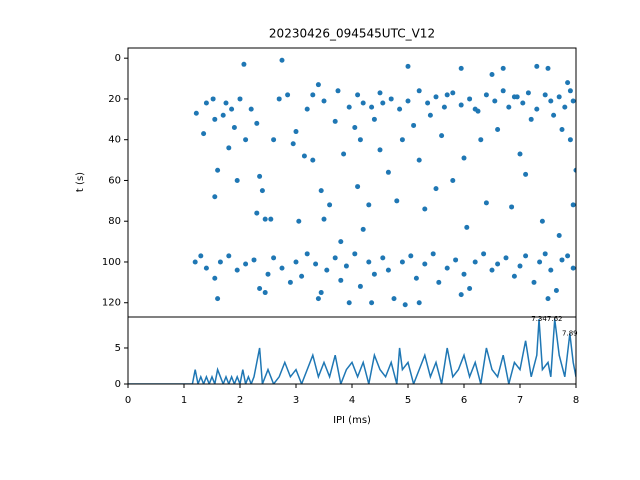 The width and height of the screenshot is (640, 480). I want to click on peak-annotation: 7.62, so click(555, 319).